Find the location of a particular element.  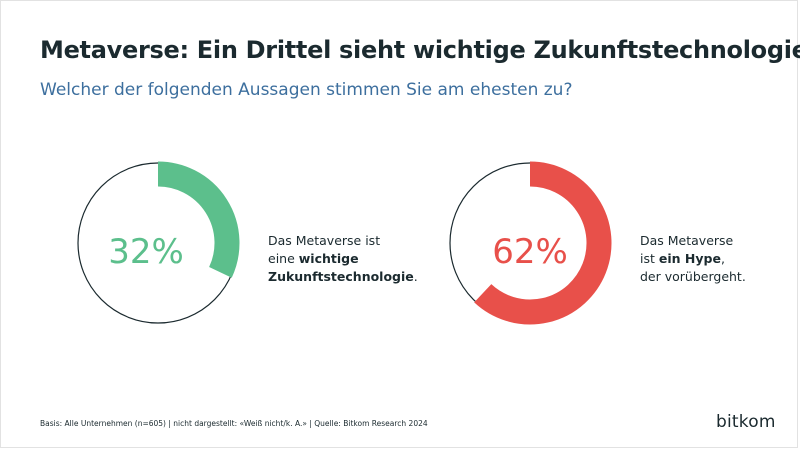

description-run: . is located at coordinates (415, 276).